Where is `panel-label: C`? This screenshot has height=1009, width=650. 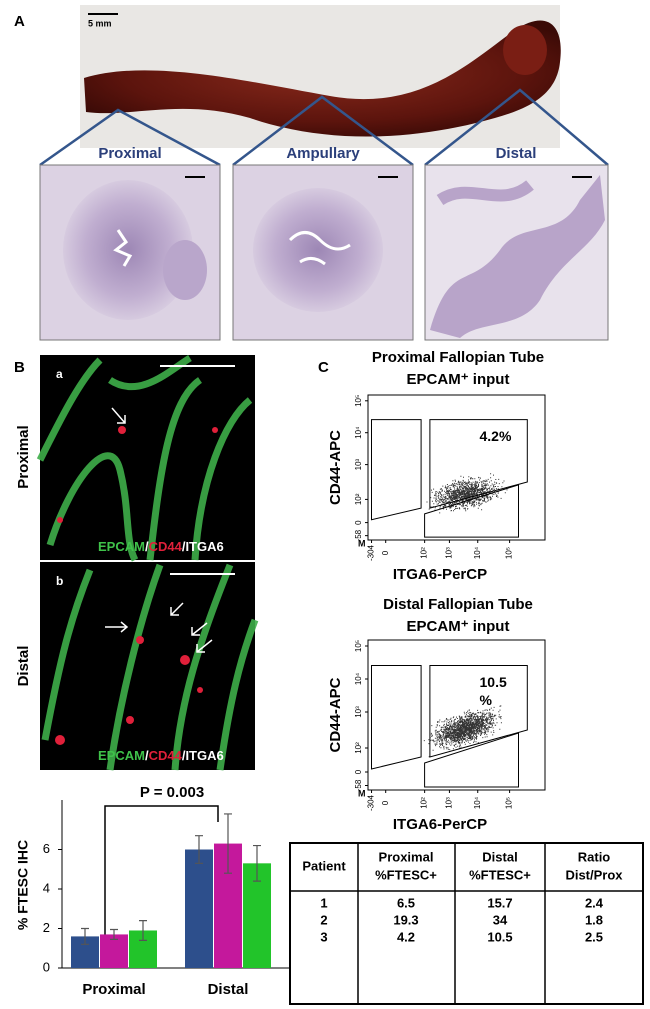 panel-label: C is located at coordinates (323, 367).